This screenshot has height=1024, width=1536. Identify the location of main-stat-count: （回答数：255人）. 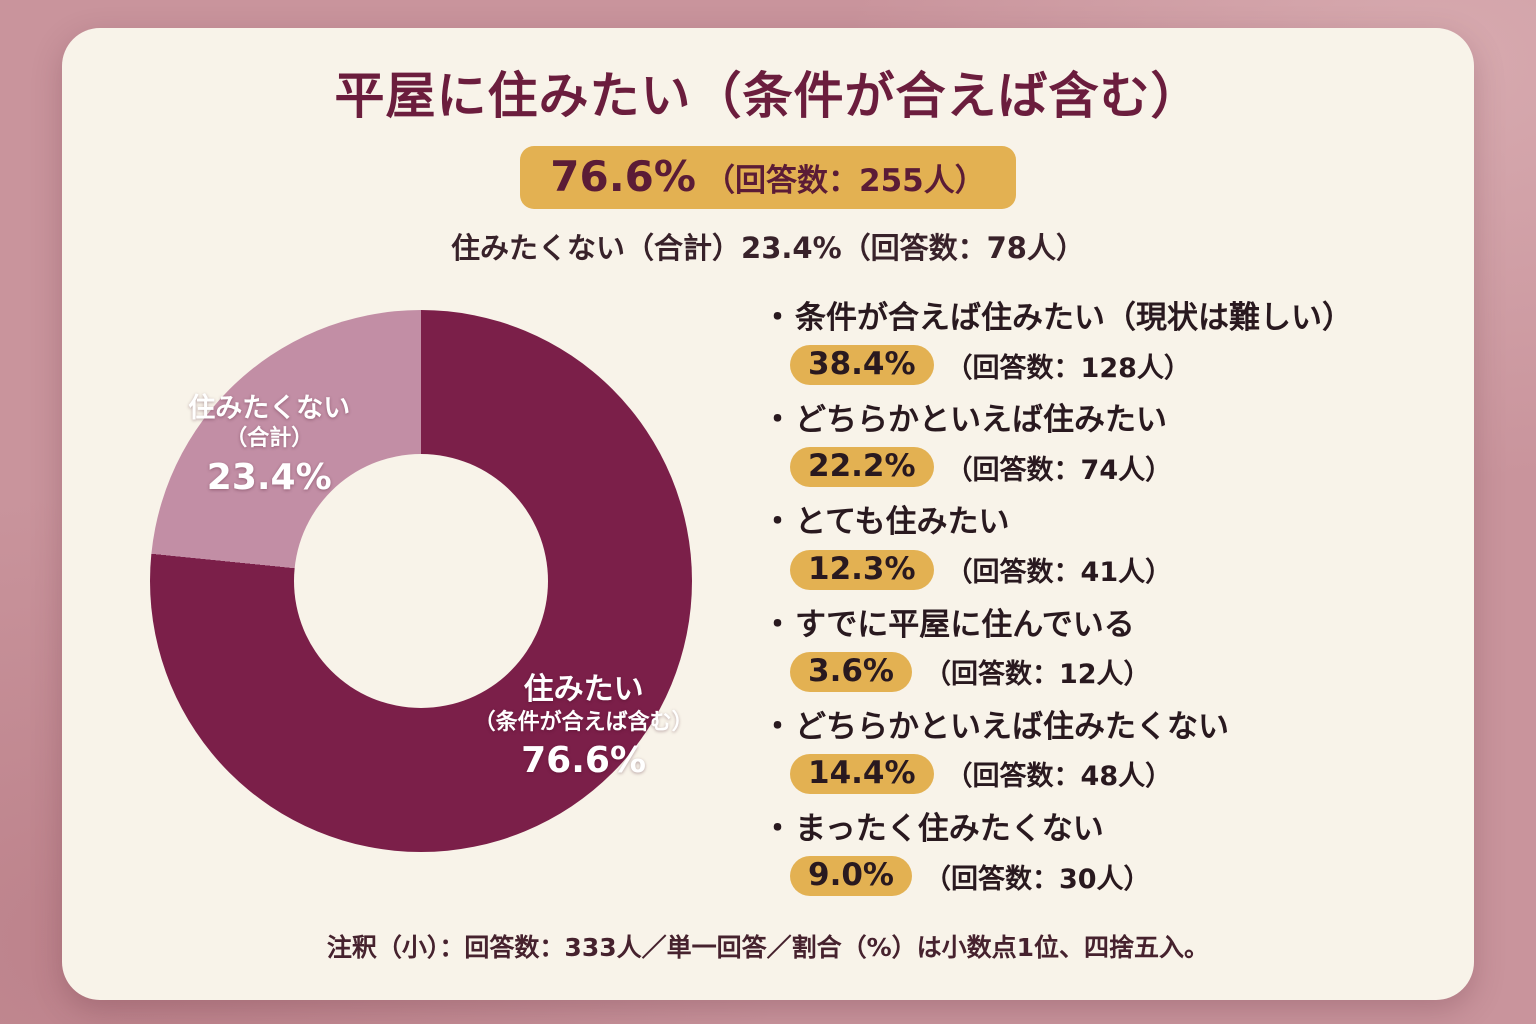
(845, 181).